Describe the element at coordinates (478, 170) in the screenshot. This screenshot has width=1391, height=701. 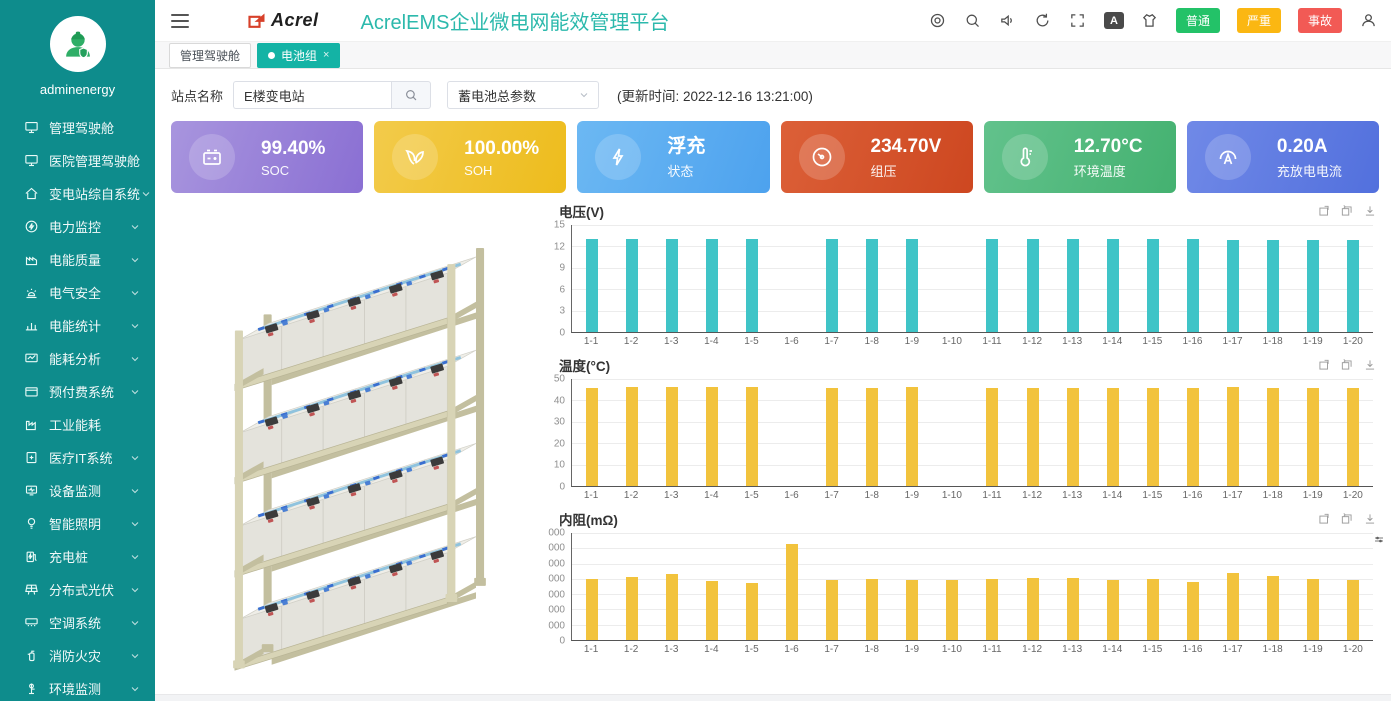
I see `kpi-label: SOH` at that location.